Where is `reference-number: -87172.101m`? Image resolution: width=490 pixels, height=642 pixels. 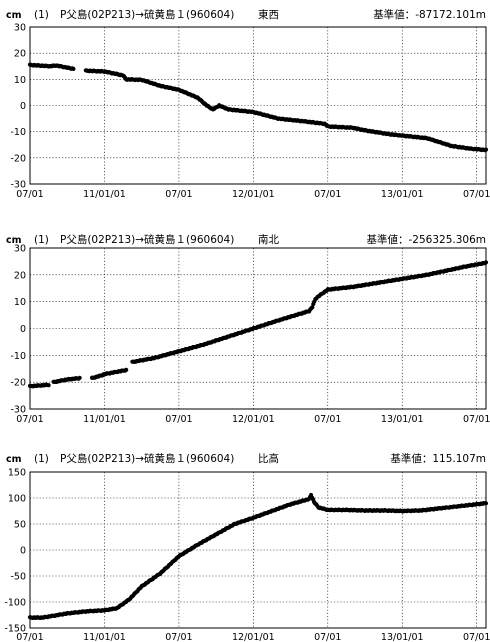
reference-number: -87172.101m is located at coordinates (450, 15).